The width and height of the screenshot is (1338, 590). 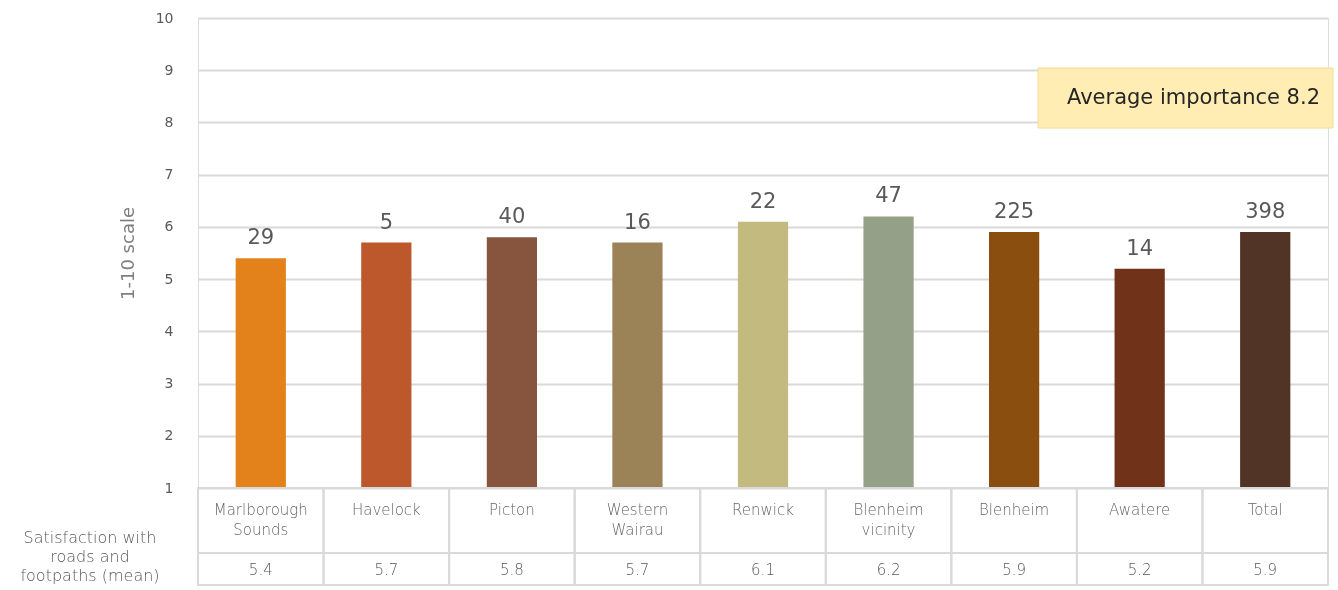 What do you see at coordinates (763, 570) in the screenshot?
I see `data-label: 6.1` at bounding box center [763, 570].